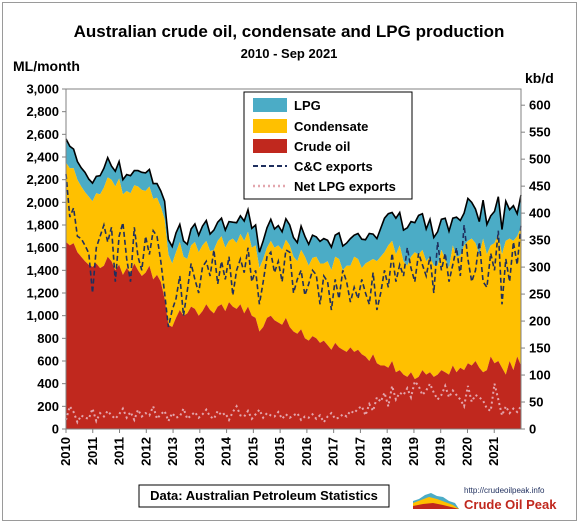  What do you see at coordinates (65, 451) in the screenshot?
I see `x-tick-label: 2010` at bounding box center [65, 451].